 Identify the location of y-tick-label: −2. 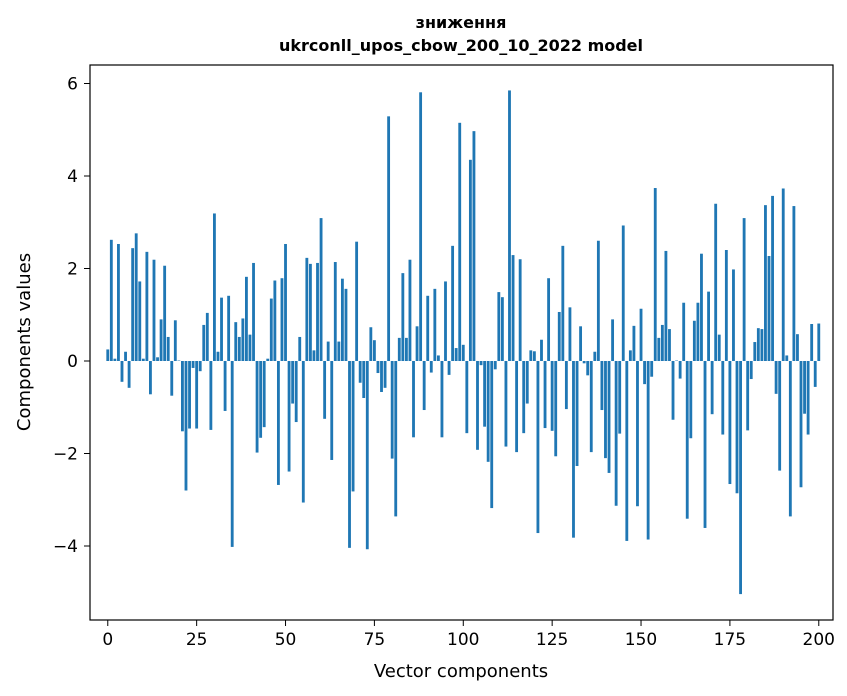
(65, 455).